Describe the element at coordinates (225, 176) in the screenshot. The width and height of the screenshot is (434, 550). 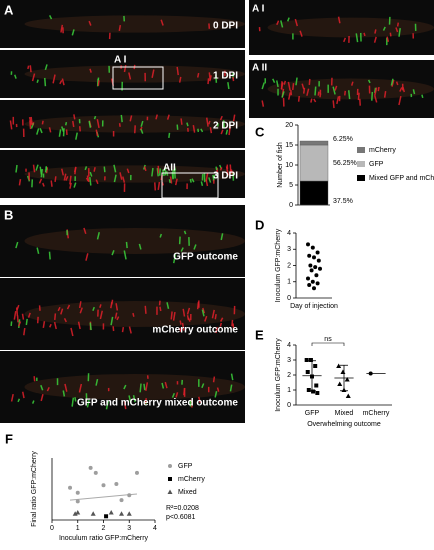
I see `time-label: 3 DPI` at that location.